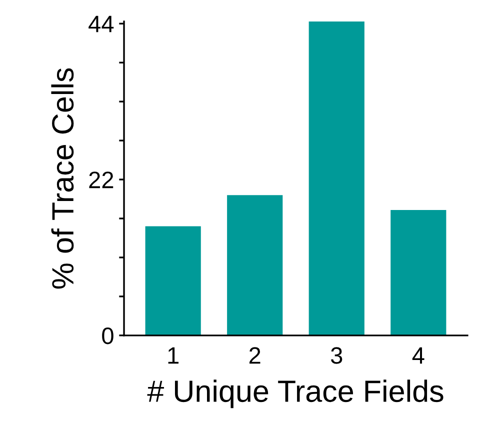 This screenshot has width=477, height=430. What do you see at coordinates (101, 180) in the screenshot?
I see `y-tick-label: 22` at bounding box center [101, 180].